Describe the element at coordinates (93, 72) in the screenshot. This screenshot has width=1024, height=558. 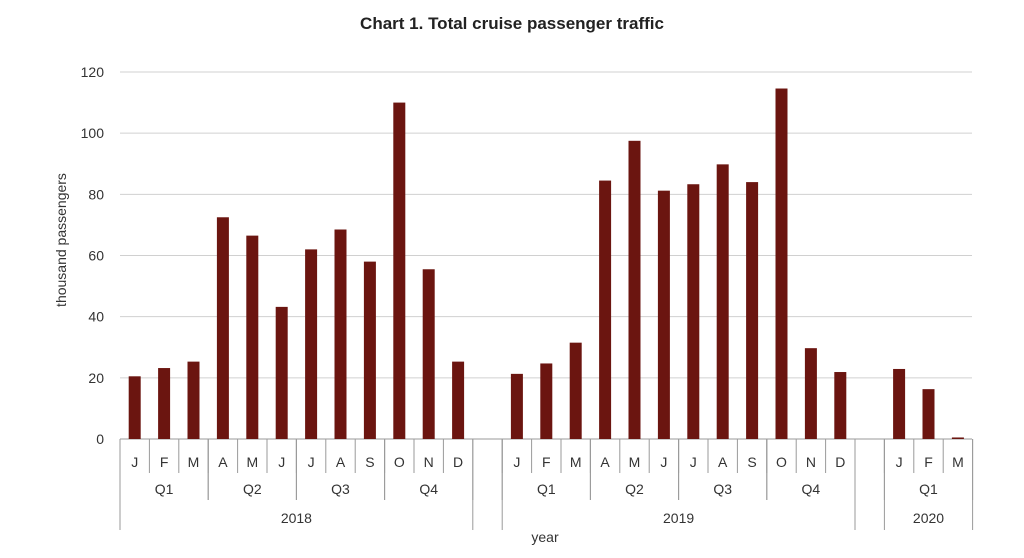
I see `y-tick-label: 120` at that location.